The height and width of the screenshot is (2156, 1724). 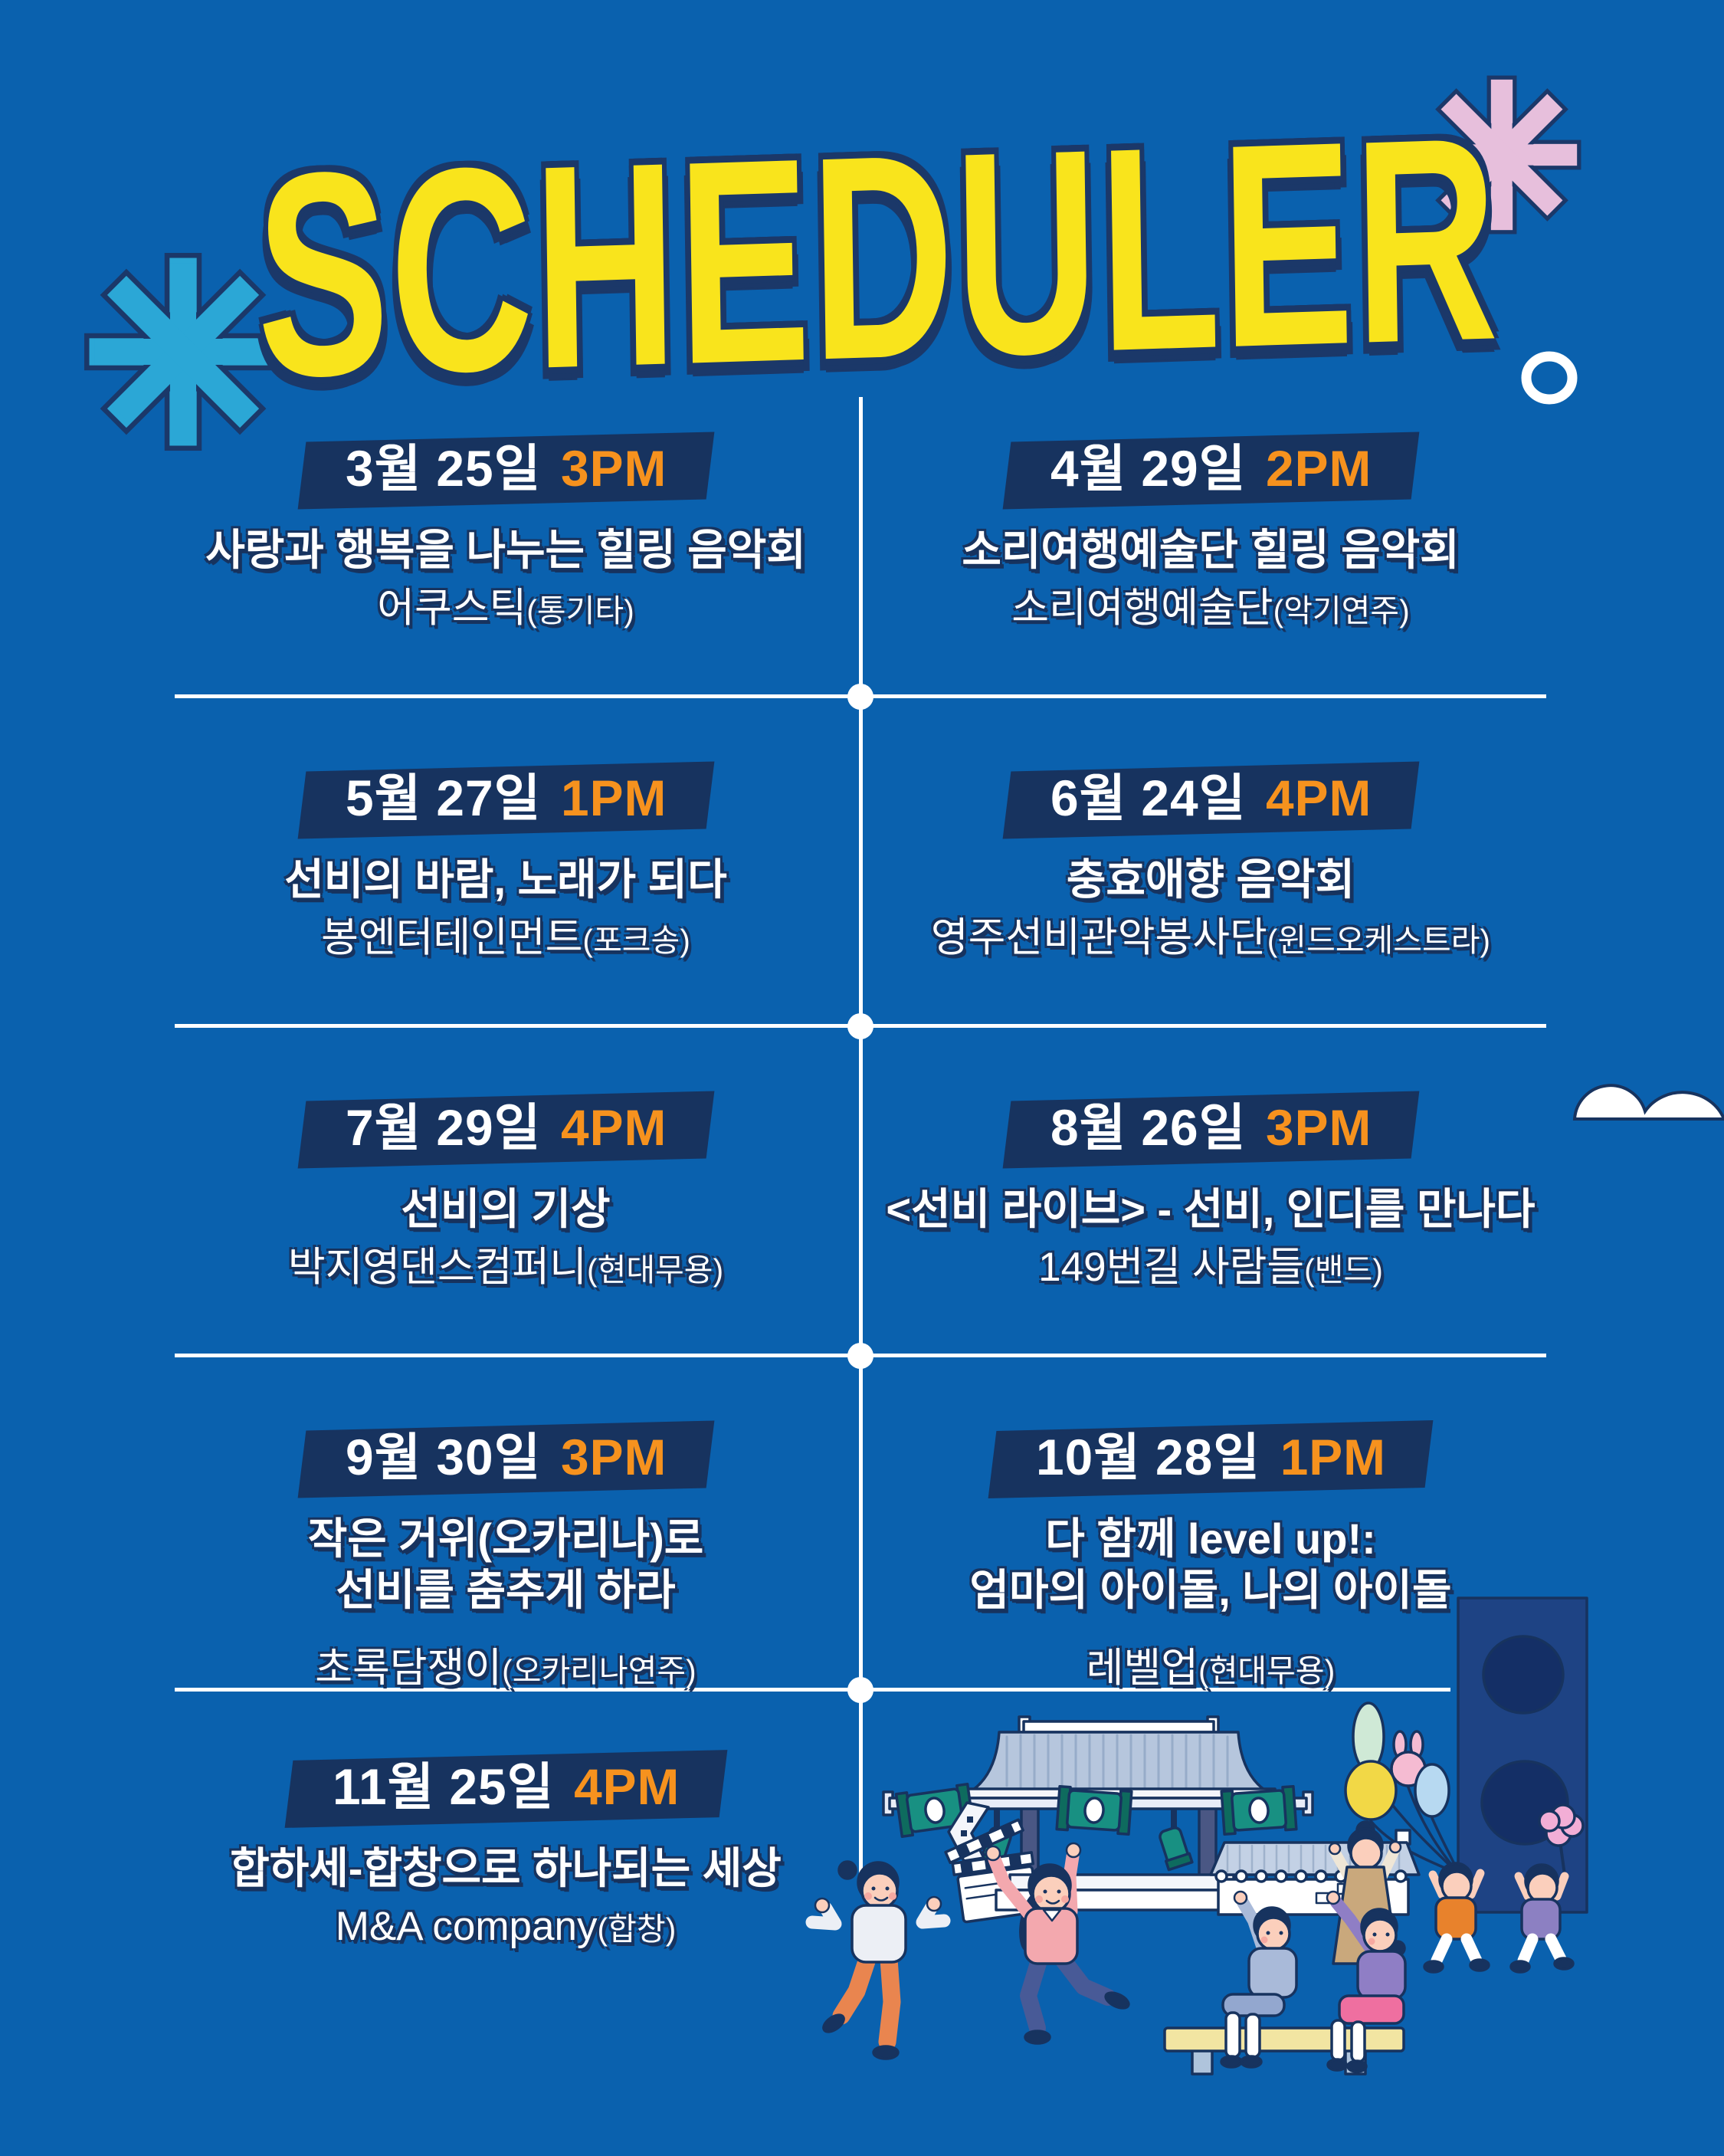 I want to click on event-performer: 149번길 사람들(밴드), so click(x=1210, y=1268).